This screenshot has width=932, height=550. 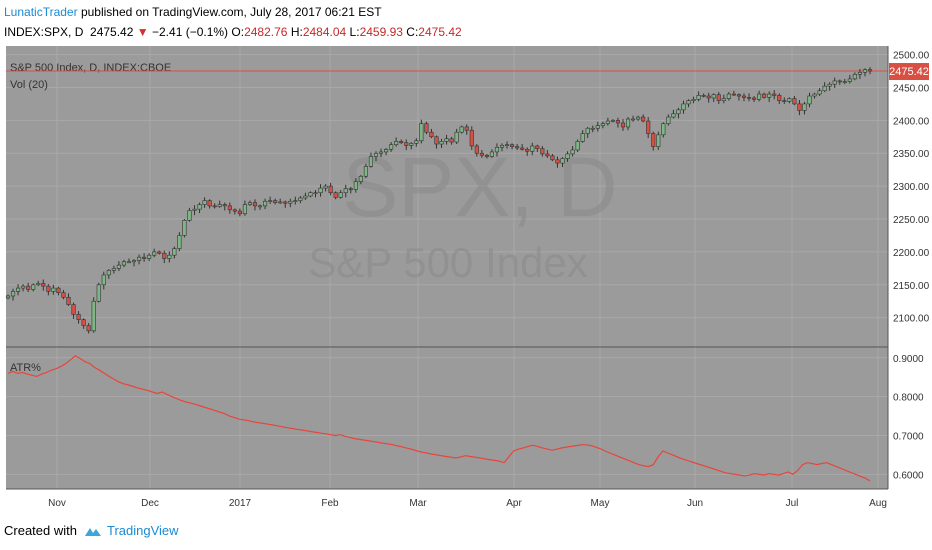 What do you see at coordinates (131, 530) in the screenshot?
I see `tradingview-logo: TradingView` at bounding box center [131, 530].